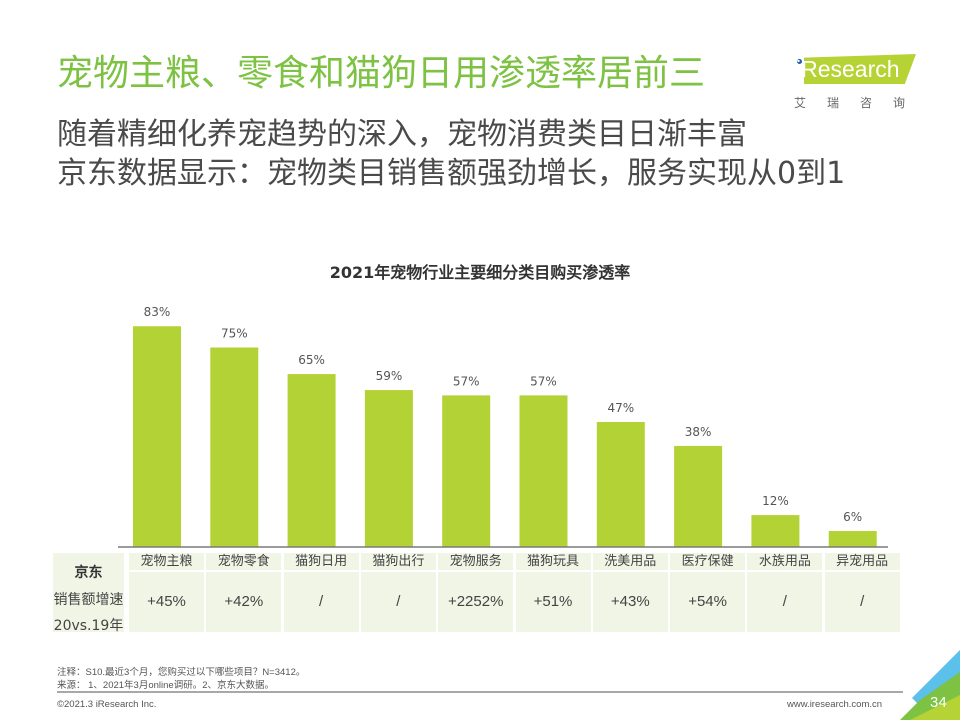 The image size is (960, 720). Describe the element at coordinates (708, 592) in the screenshot. I see `table-column: 医疗保健 +54%` at that location.